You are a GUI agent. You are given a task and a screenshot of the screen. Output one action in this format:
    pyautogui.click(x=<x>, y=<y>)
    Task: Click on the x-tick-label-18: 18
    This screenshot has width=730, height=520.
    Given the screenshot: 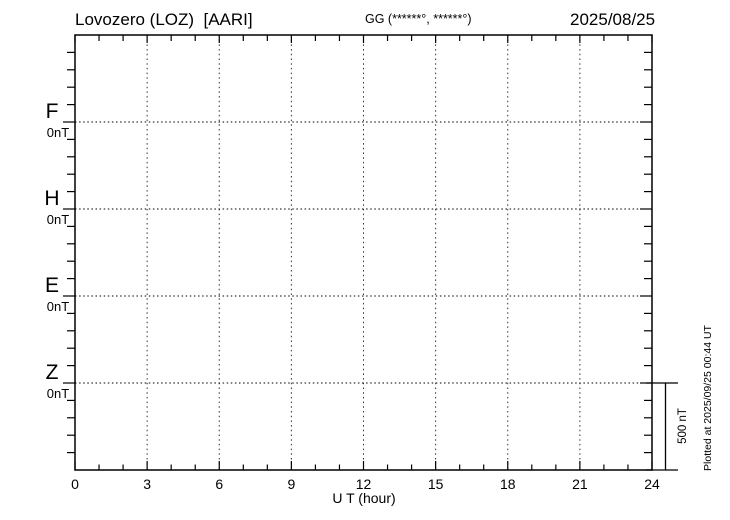 What is the action you would take?
    pyautogui.click(x=508, y=484)
    